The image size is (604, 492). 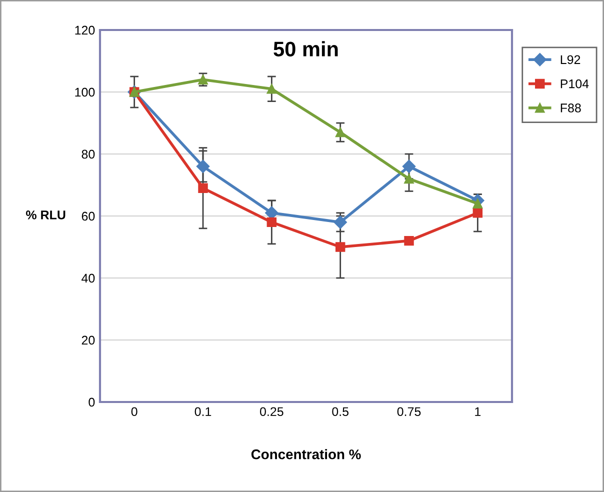 I want to click on x-tick-label: 0.5, so click(x=340, y=411).